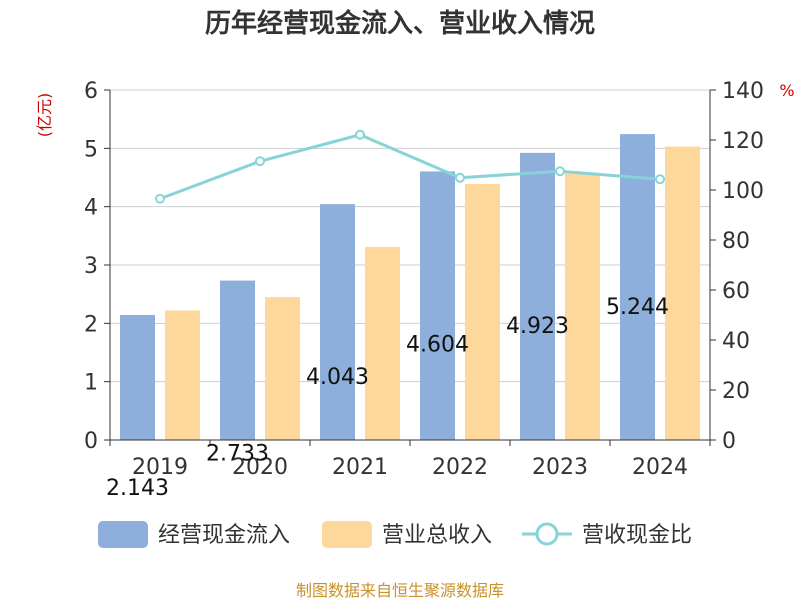 Image resolution: width=800 pixels, height=600 pixels. Describe the element at coordinates (91, 266) in the screenshot. I see `left-axis-tick-label: 3` at that location.